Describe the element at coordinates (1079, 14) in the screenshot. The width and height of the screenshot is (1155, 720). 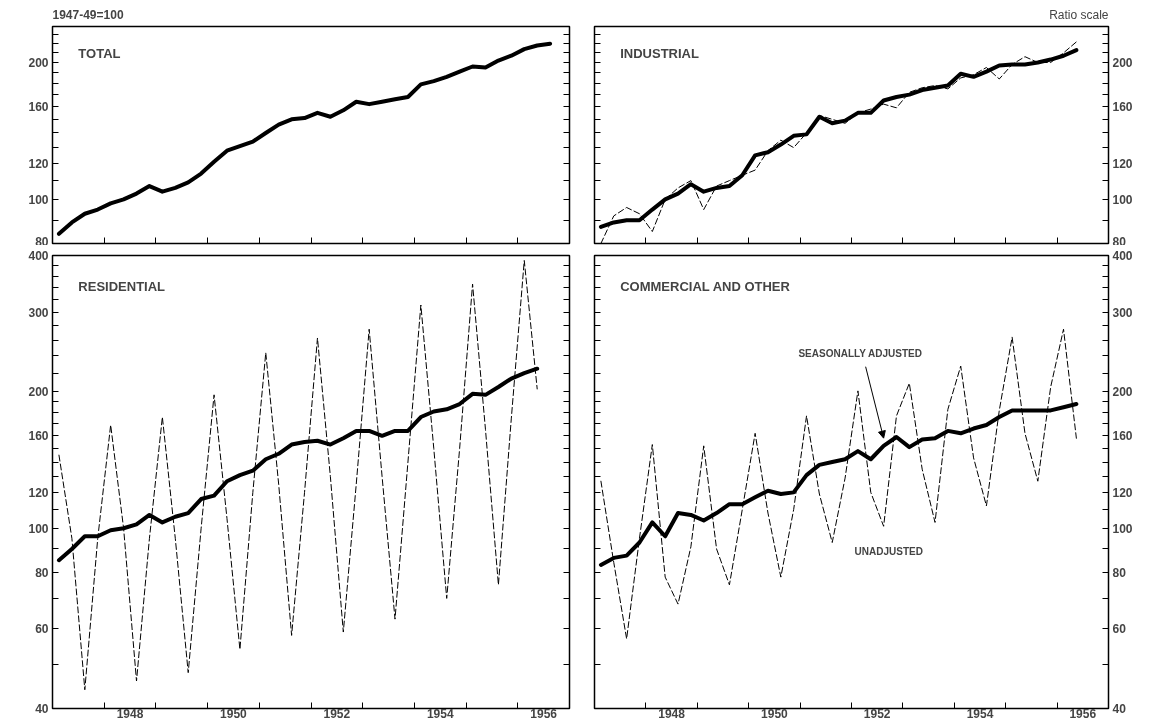
I see `text: Ratio scale` at that location.